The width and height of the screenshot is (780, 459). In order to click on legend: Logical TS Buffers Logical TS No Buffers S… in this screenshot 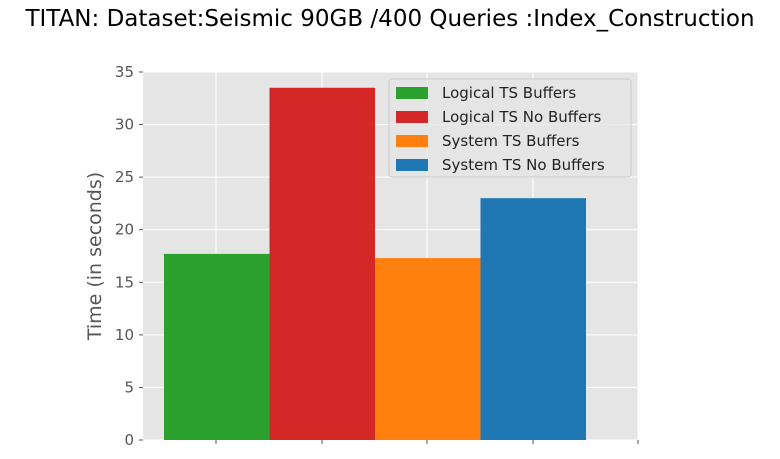, I will do `click(510, 128)`.